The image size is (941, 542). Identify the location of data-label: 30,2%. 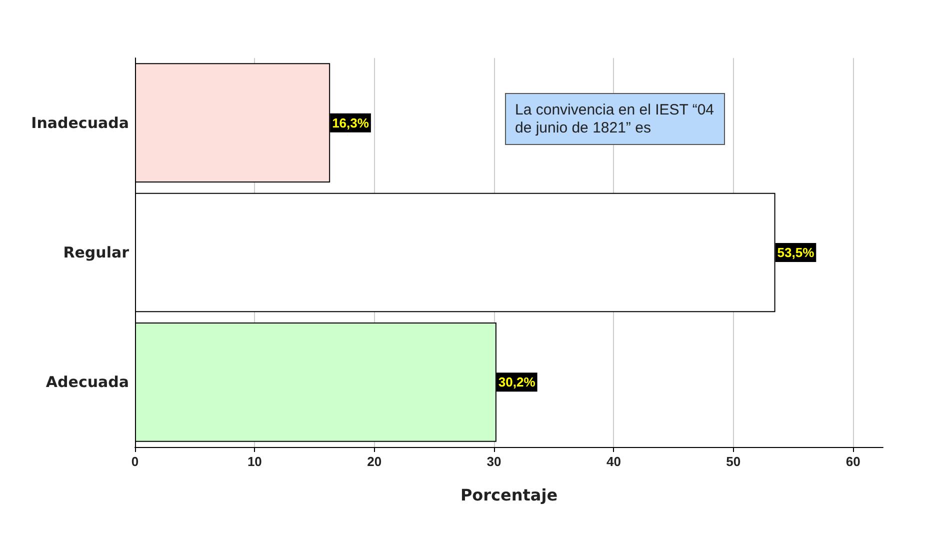
(517, 382).